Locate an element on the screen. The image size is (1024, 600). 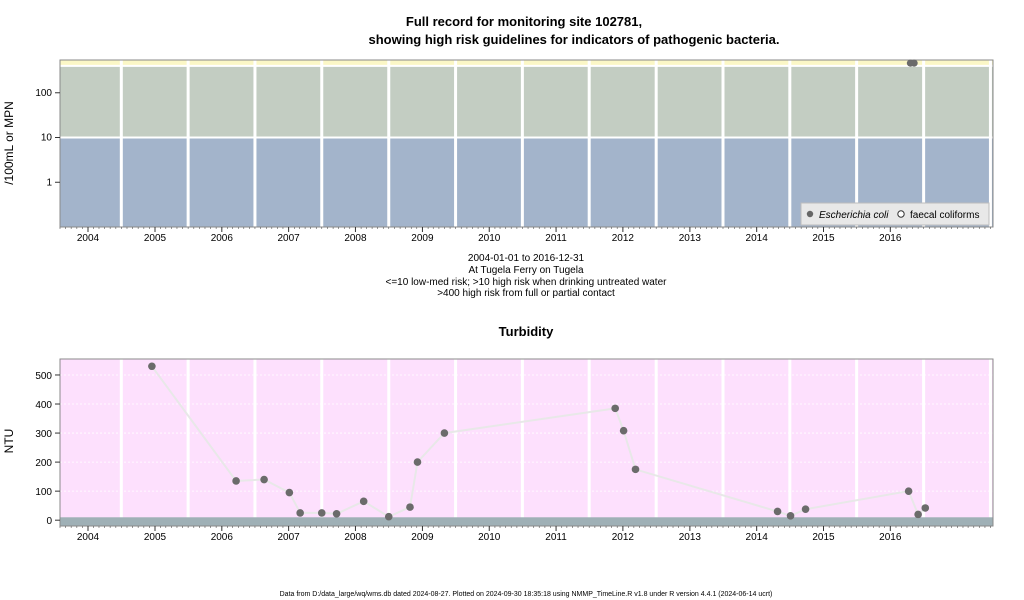
bacteria-x-tick-label-2012: 2012 is located at coordinates (623, 238).